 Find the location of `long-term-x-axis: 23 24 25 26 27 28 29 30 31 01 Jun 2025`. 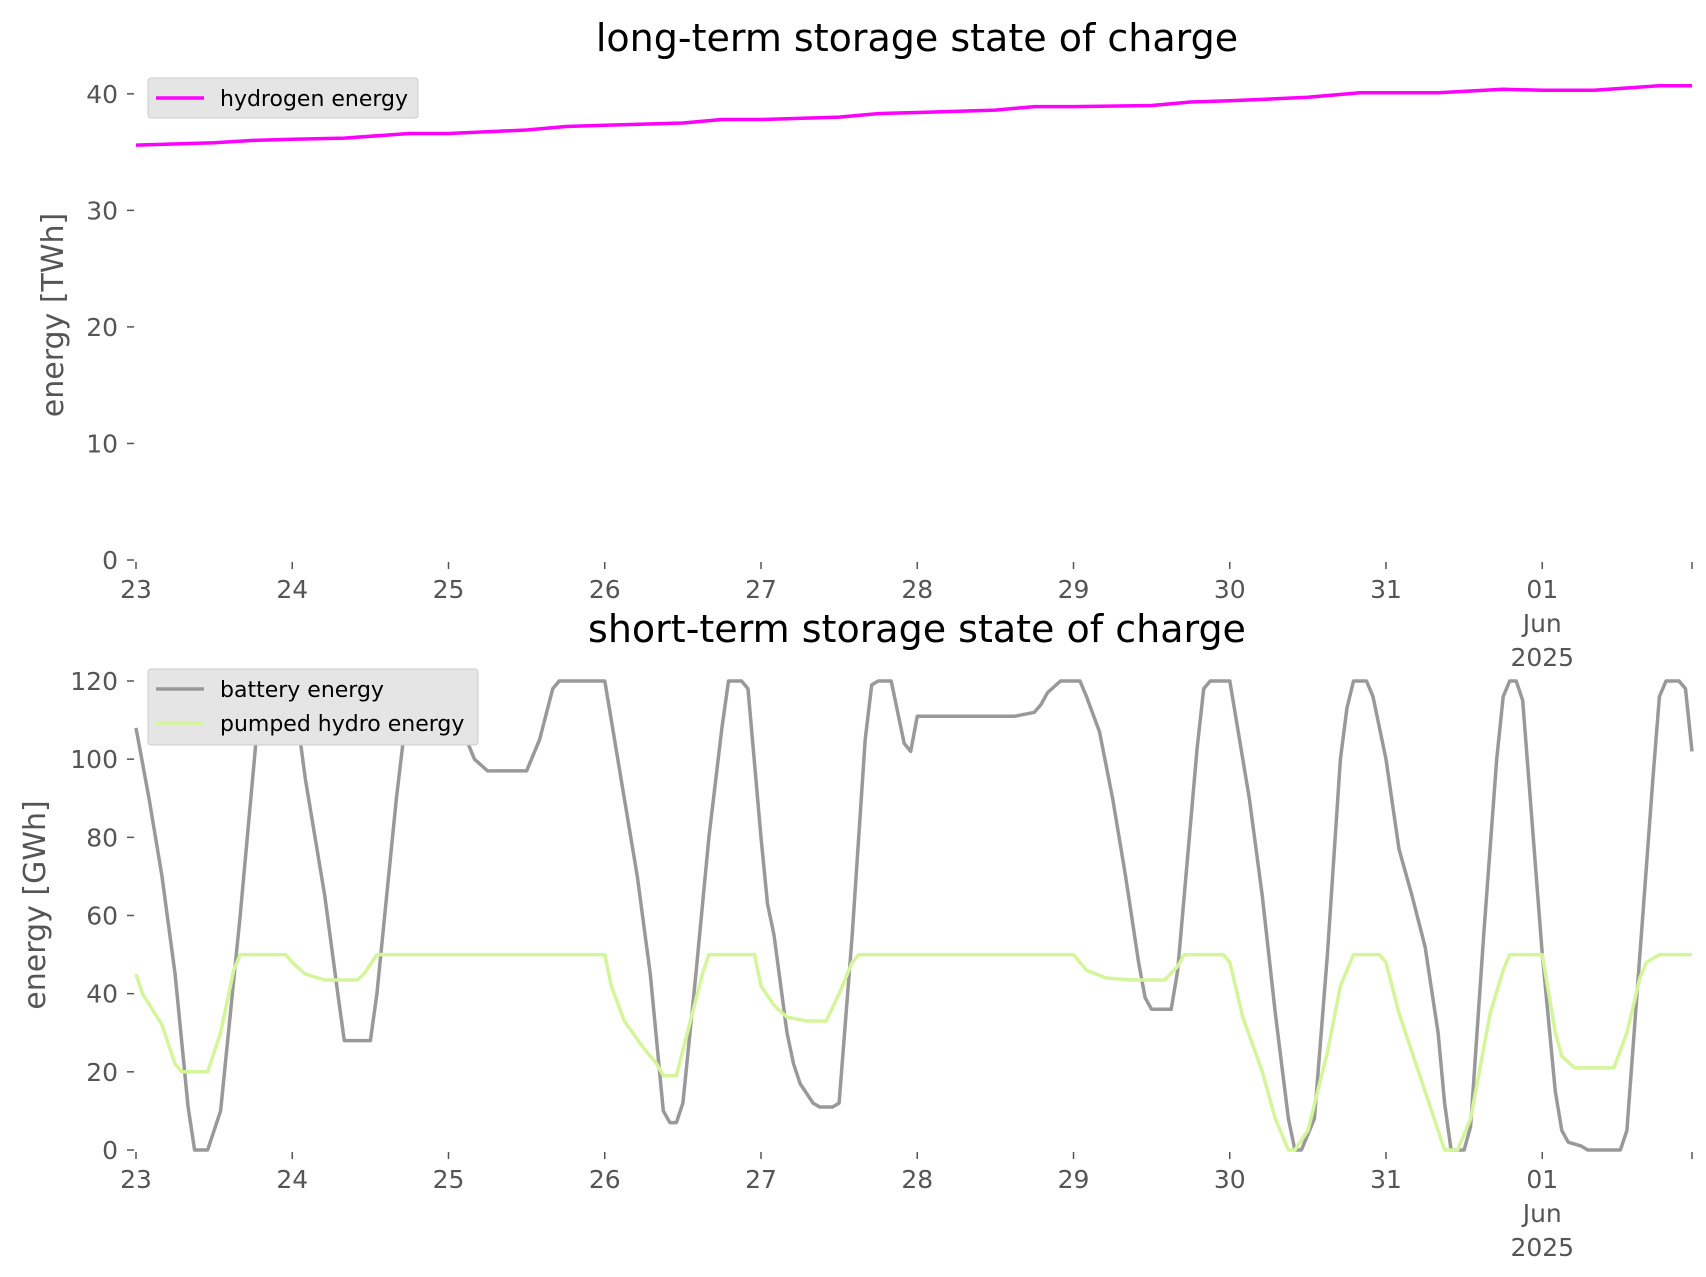

long-term-x-axis: 23 24 25 26 27 28 29 30 31 01 Jun 2025 is located at coordinates (906, 617).